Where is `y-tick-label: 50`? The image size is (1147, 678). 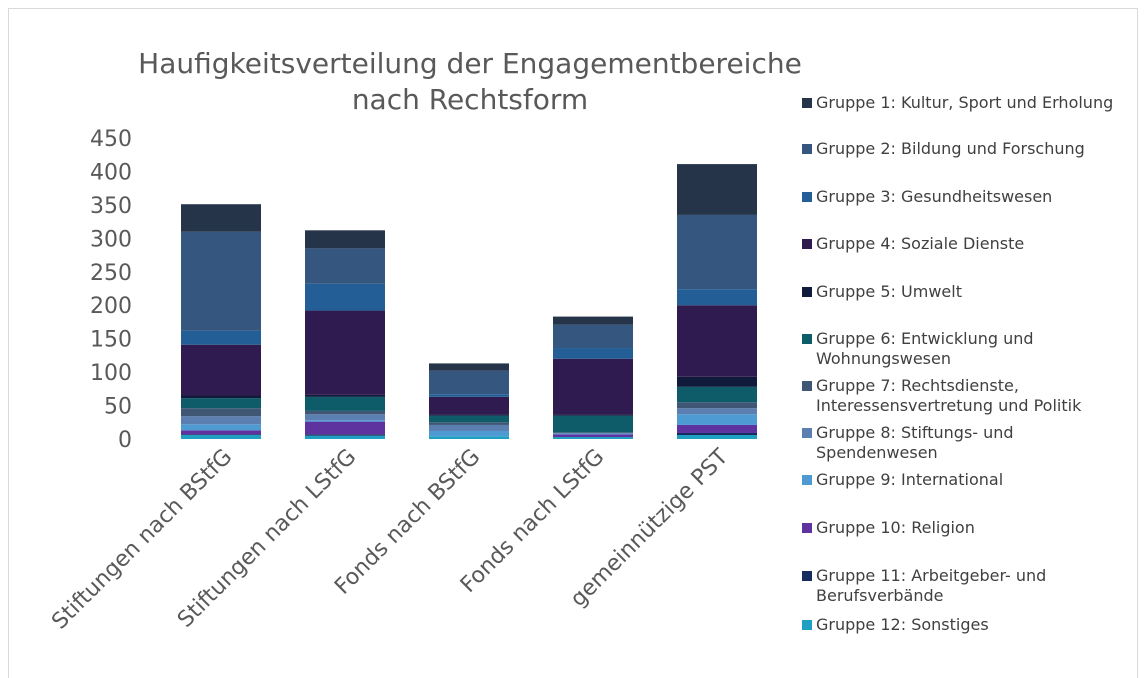 y-tick-label: 50 is located at coordinates (118, 407).